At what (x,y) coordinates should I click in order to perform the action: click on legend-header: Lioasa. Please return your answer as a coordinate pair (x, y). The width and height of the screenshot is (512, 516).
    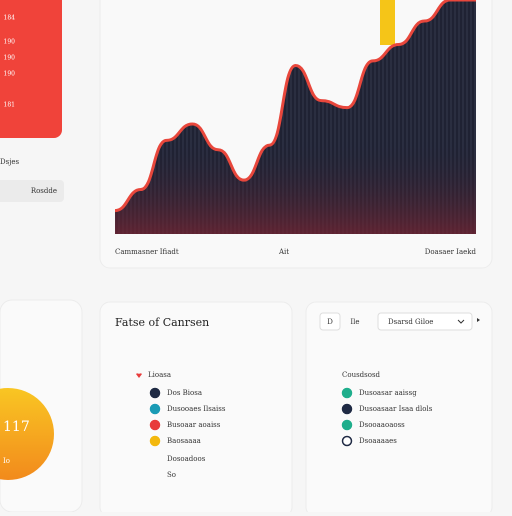
    Looking at the image, I should click on (159, 375).